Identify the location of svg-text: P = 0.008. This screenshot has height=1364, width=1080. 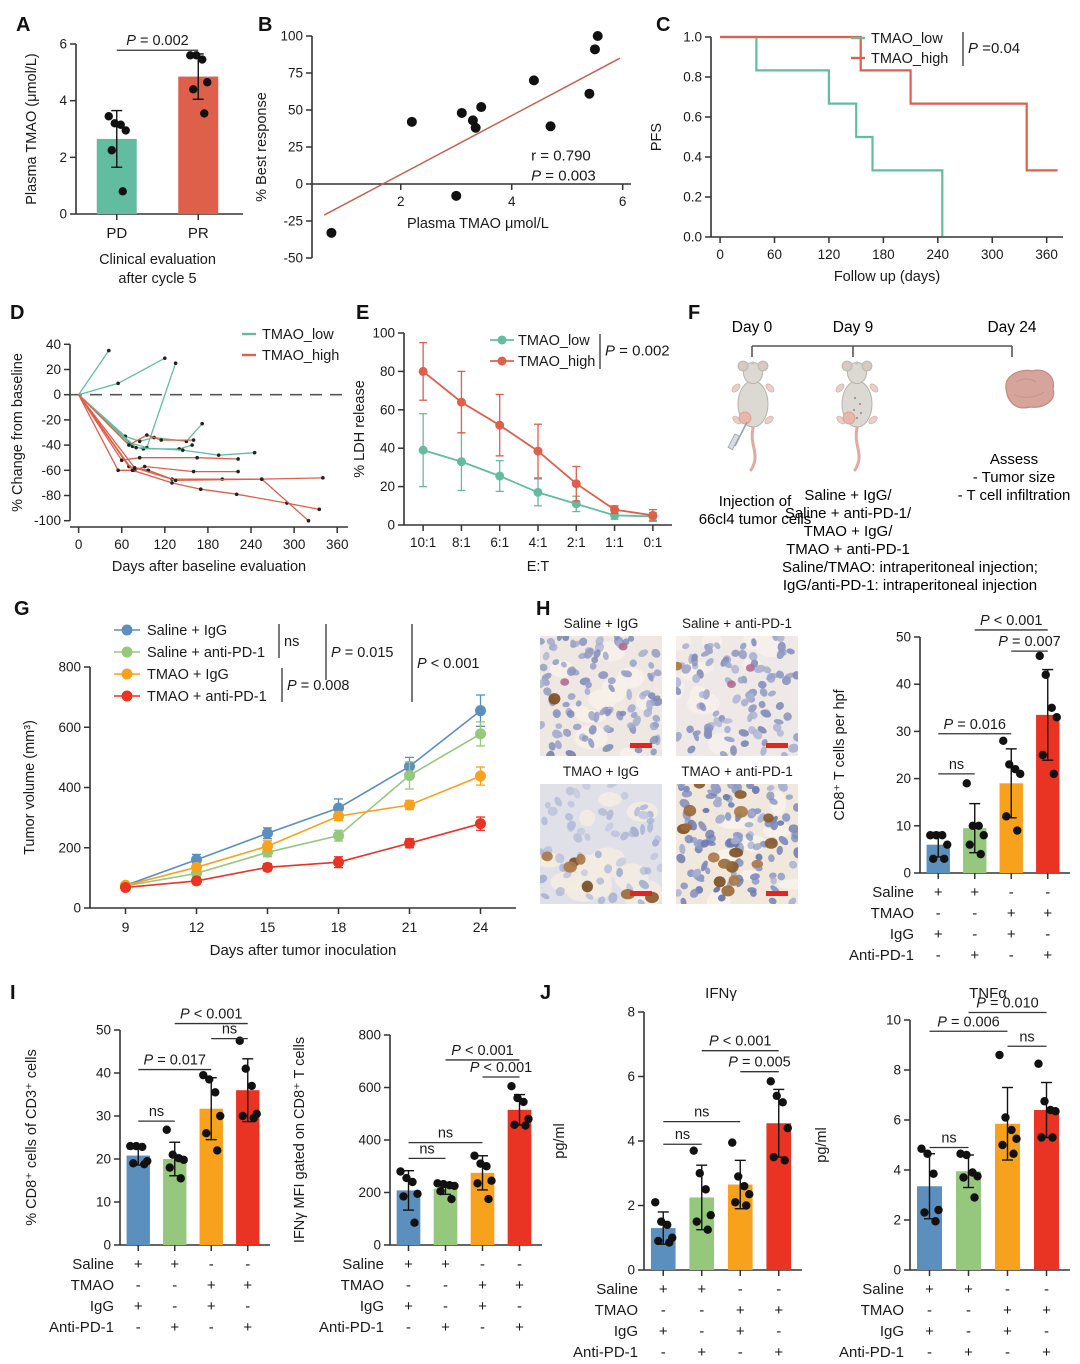
(318, 686).